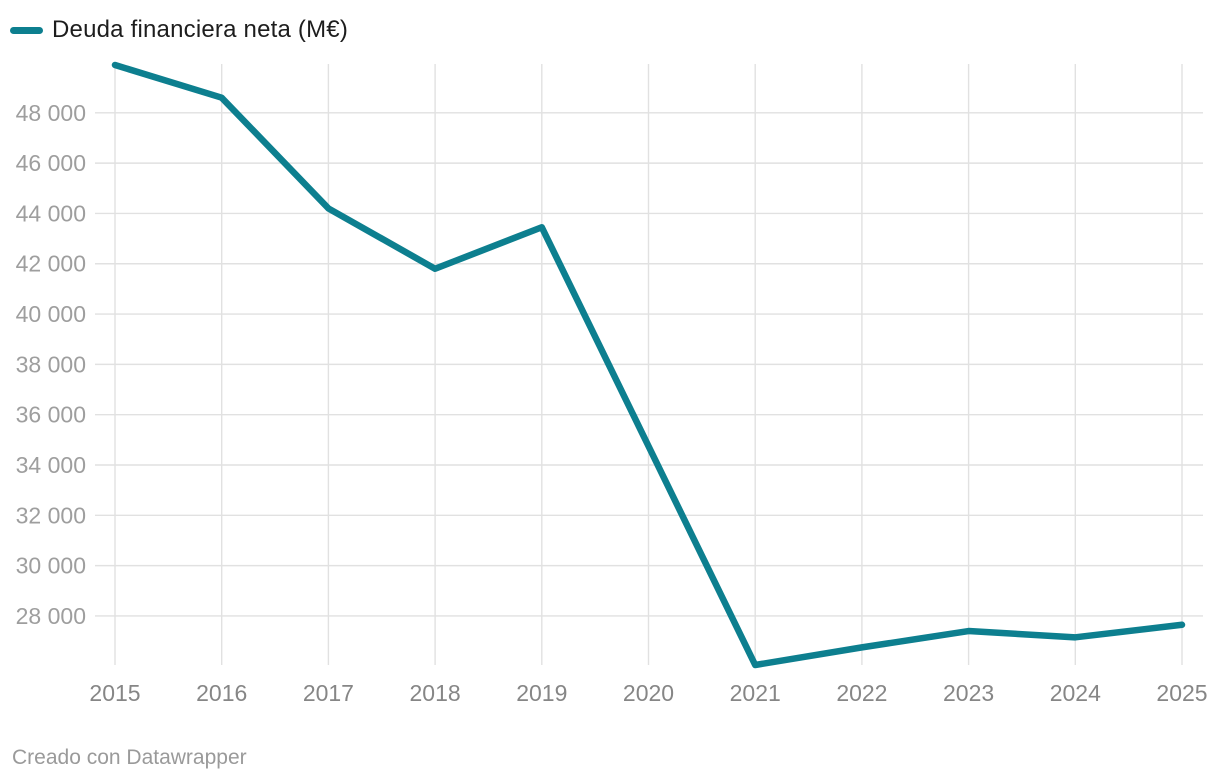  I want to click on y-tick-label: 32 000, so click(51, 515).